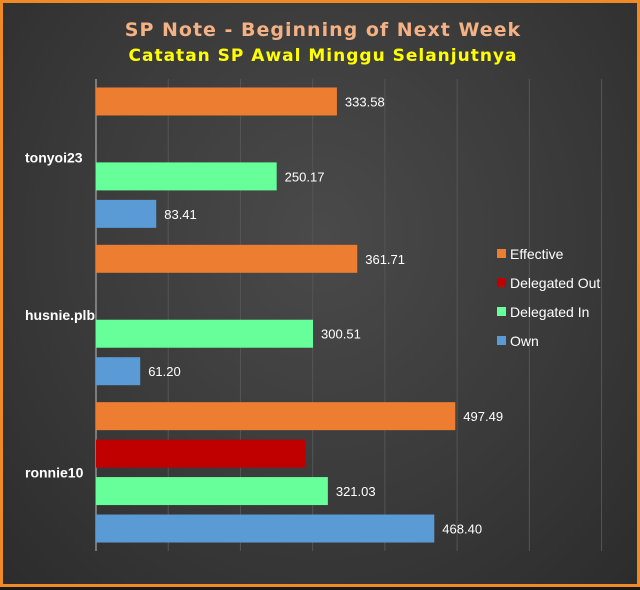  What do you see at coordinates (462, 529) in the screenshot?
I see `data-label-own-ronnie10: 468.40` at bounding box center [462, 529].